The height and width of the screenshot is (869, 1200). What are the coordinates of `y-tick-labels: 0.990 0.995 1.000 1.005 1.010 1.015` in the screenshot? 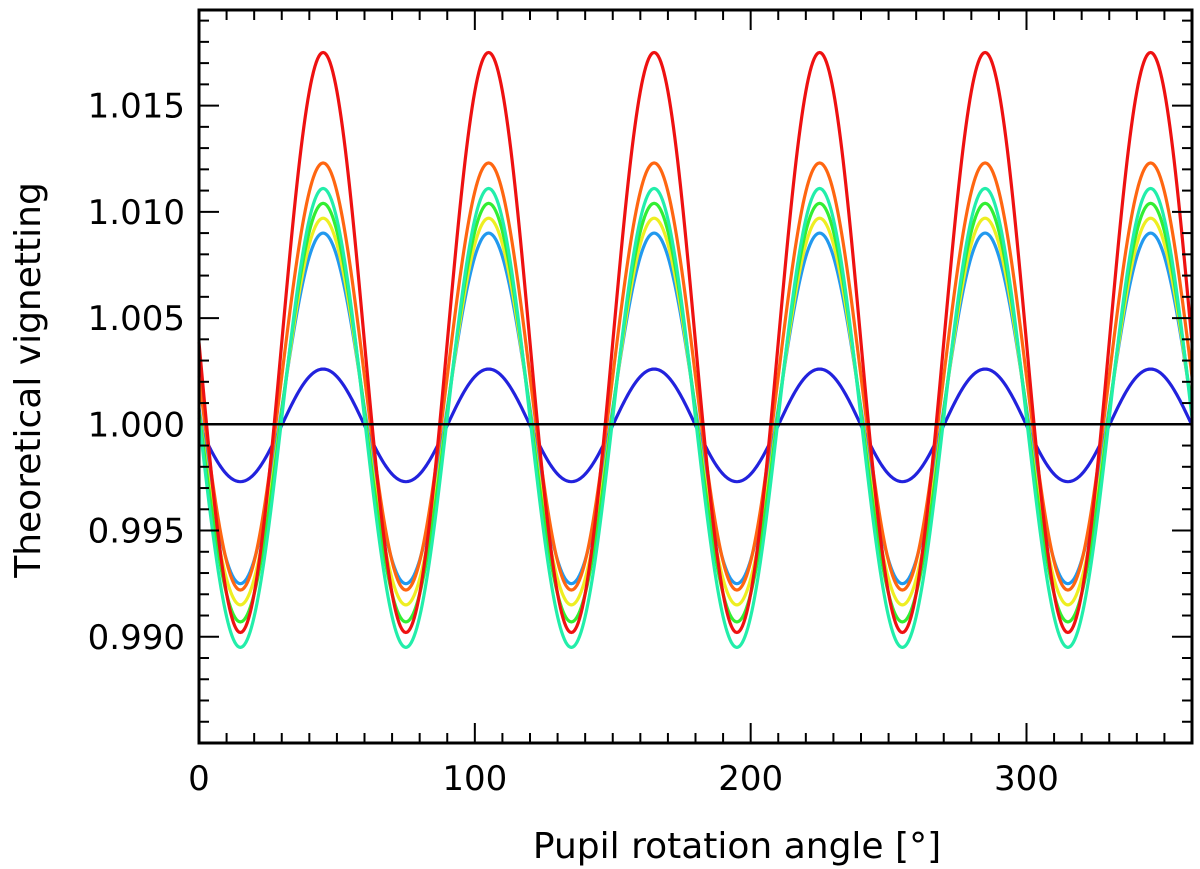 It's located at (136, 372).